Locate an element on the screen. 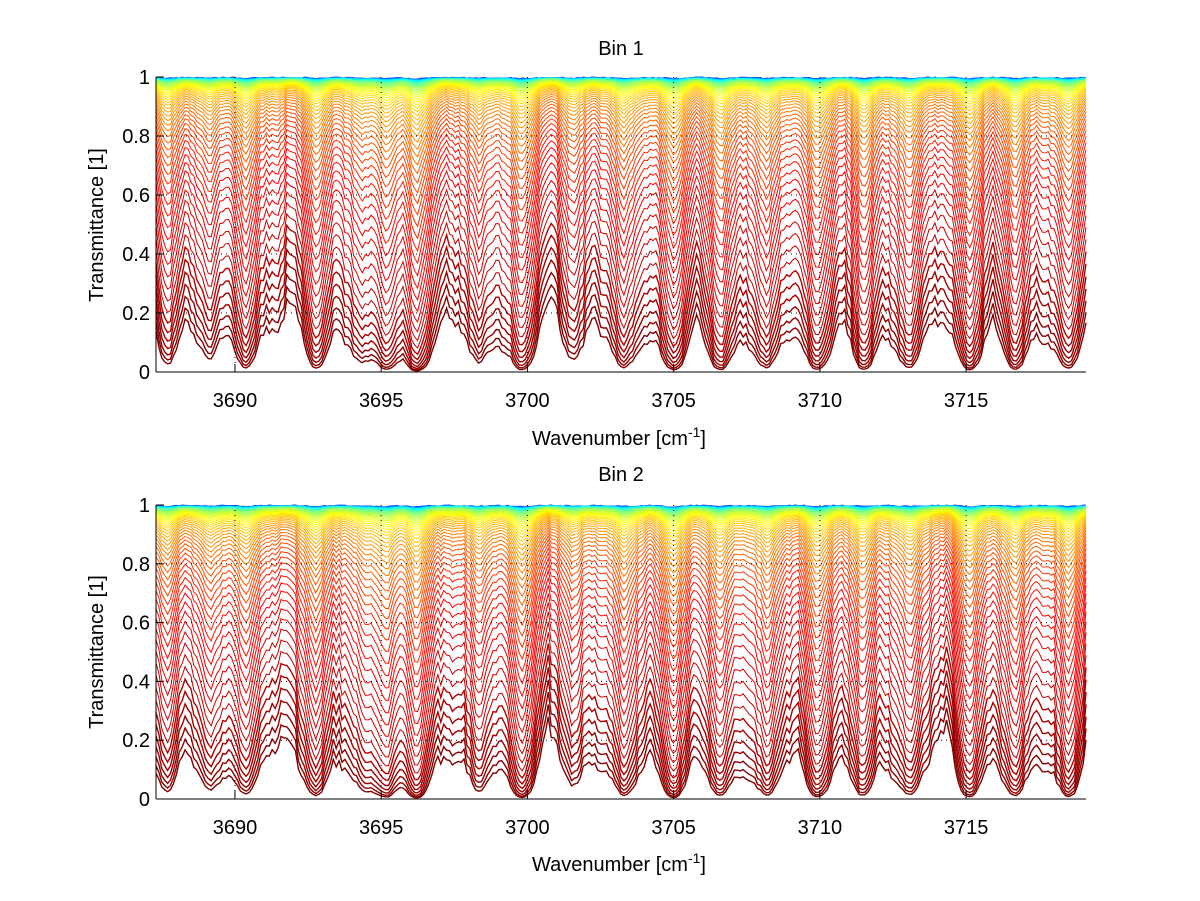 The height and width of the screenshot is (901, 1200). subplot-title: Bin 1 is located at coordinates (621, 49).